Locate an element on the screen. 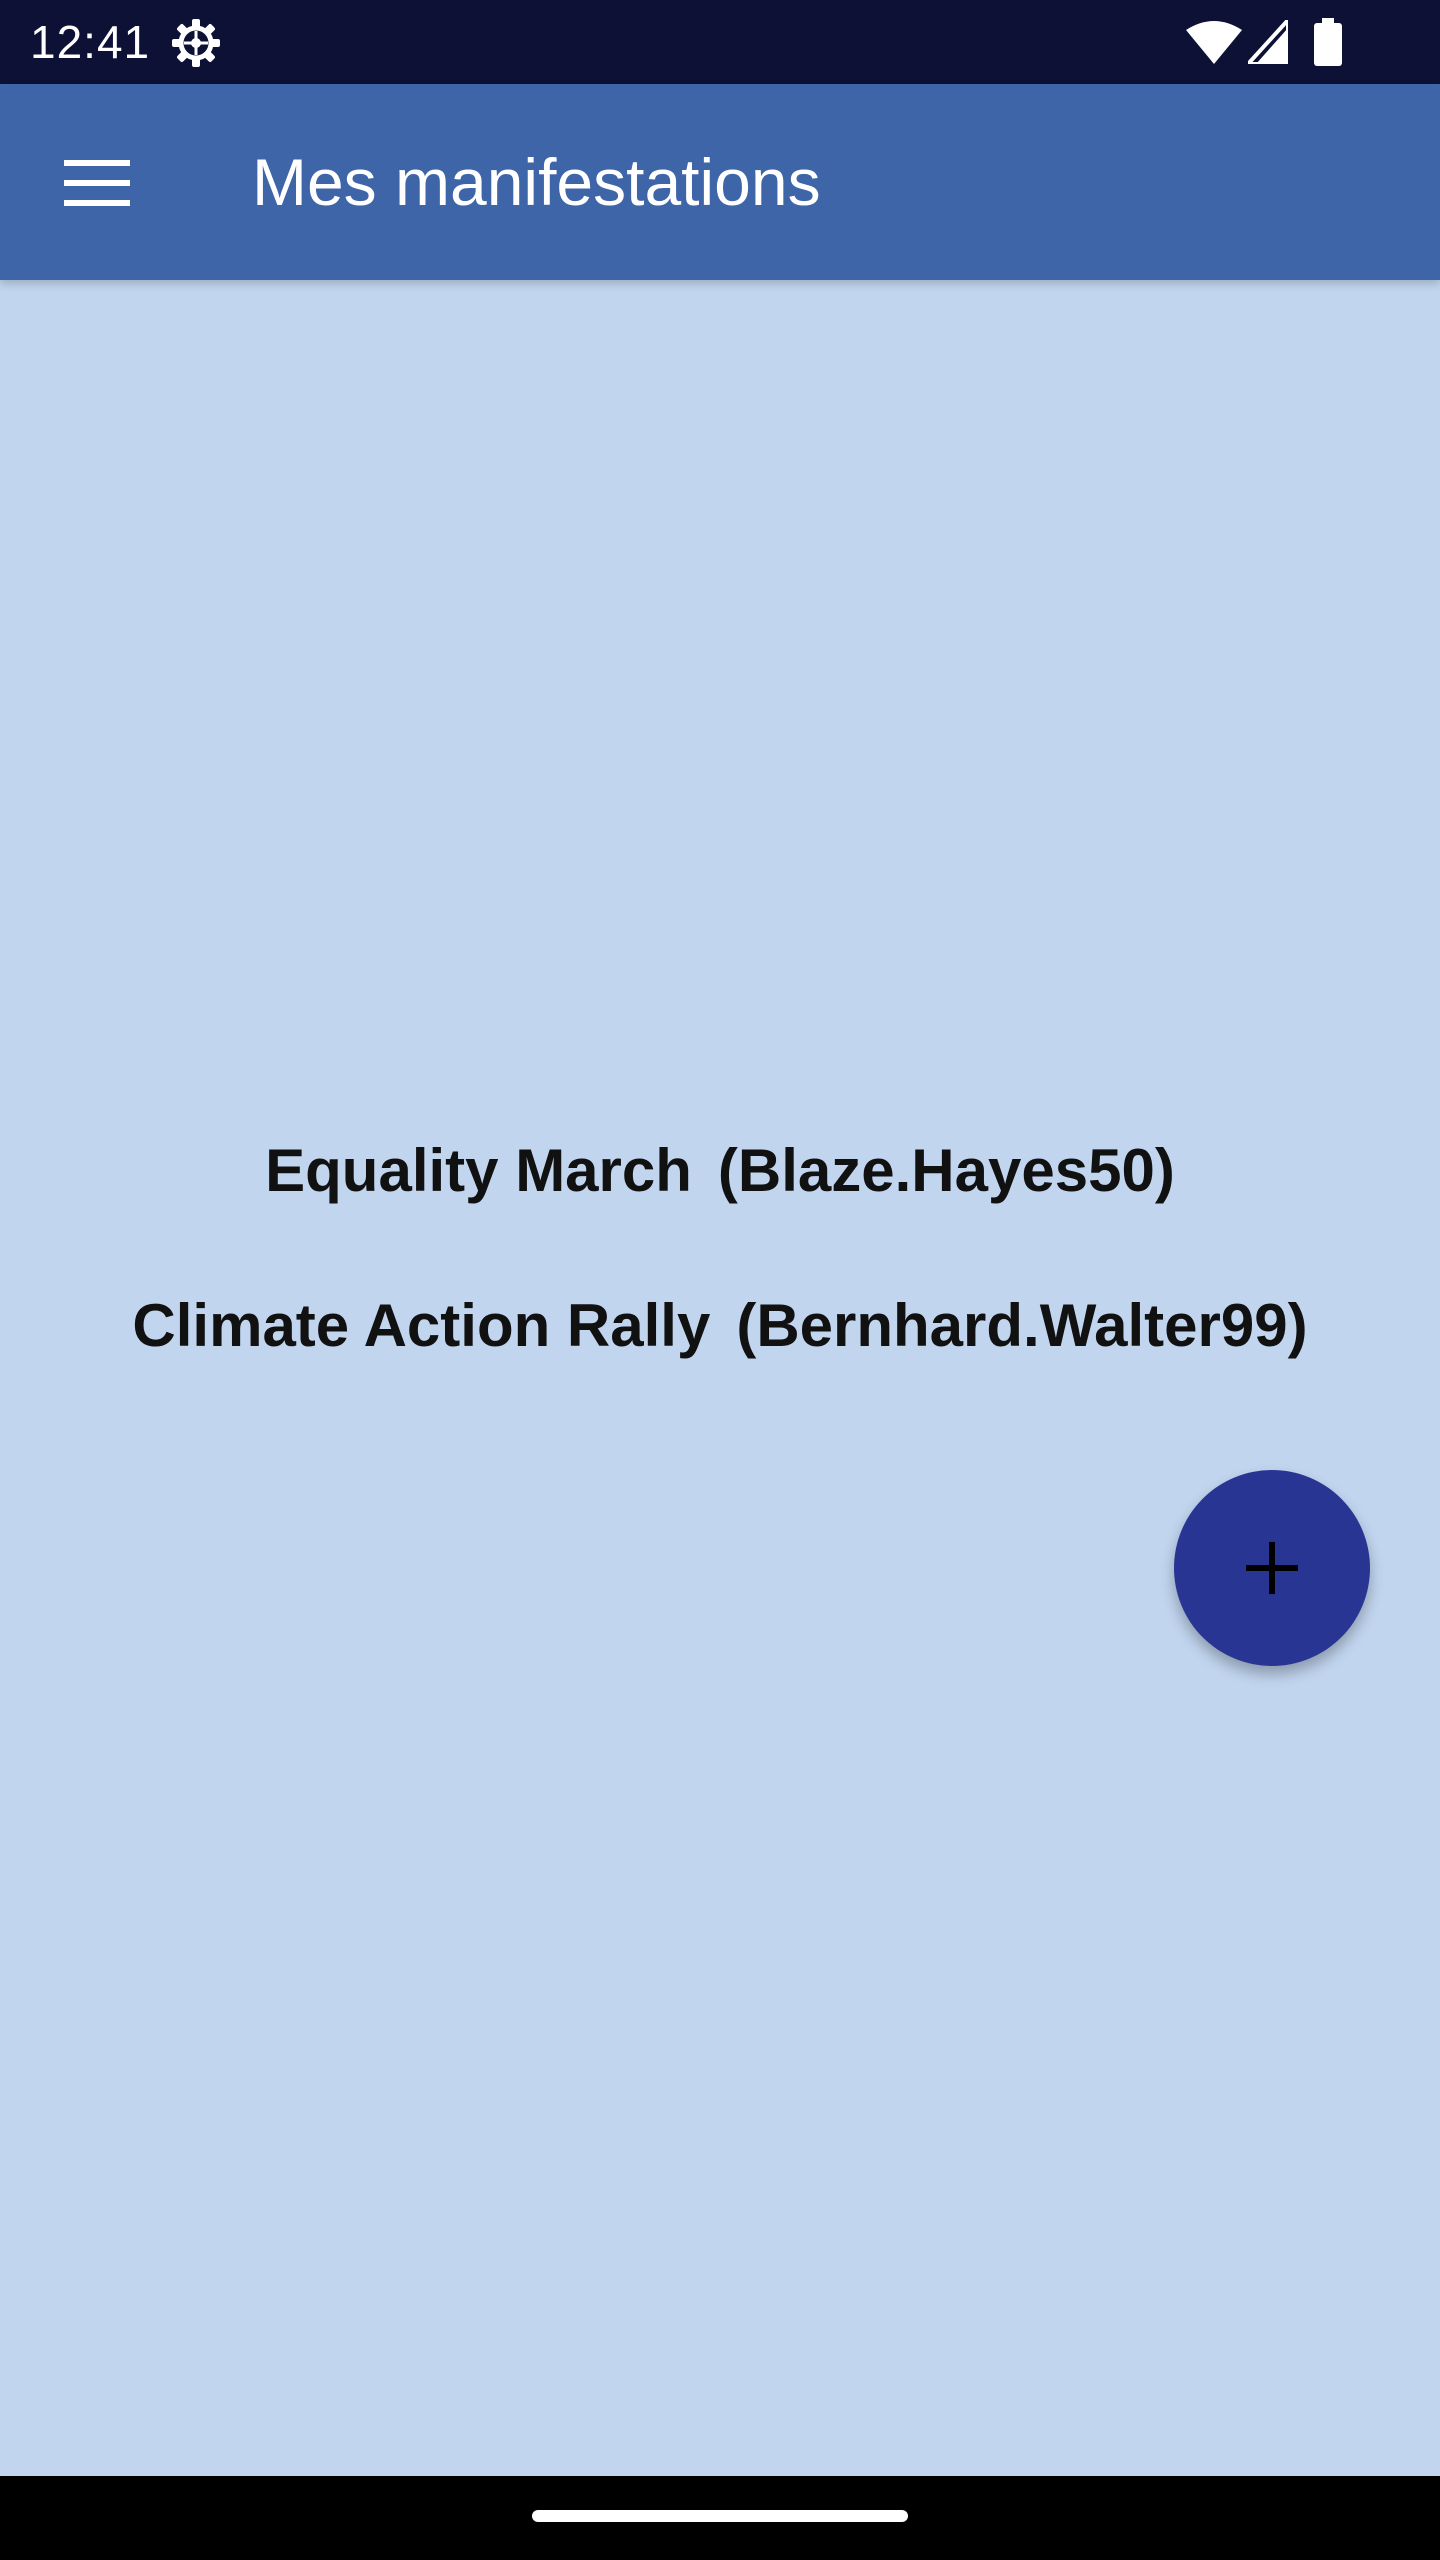 This screenshot has width=1440, height=2560. list-item-event: Equality March (Blaze.Hayes50) is located at coordinates (720, 1170).